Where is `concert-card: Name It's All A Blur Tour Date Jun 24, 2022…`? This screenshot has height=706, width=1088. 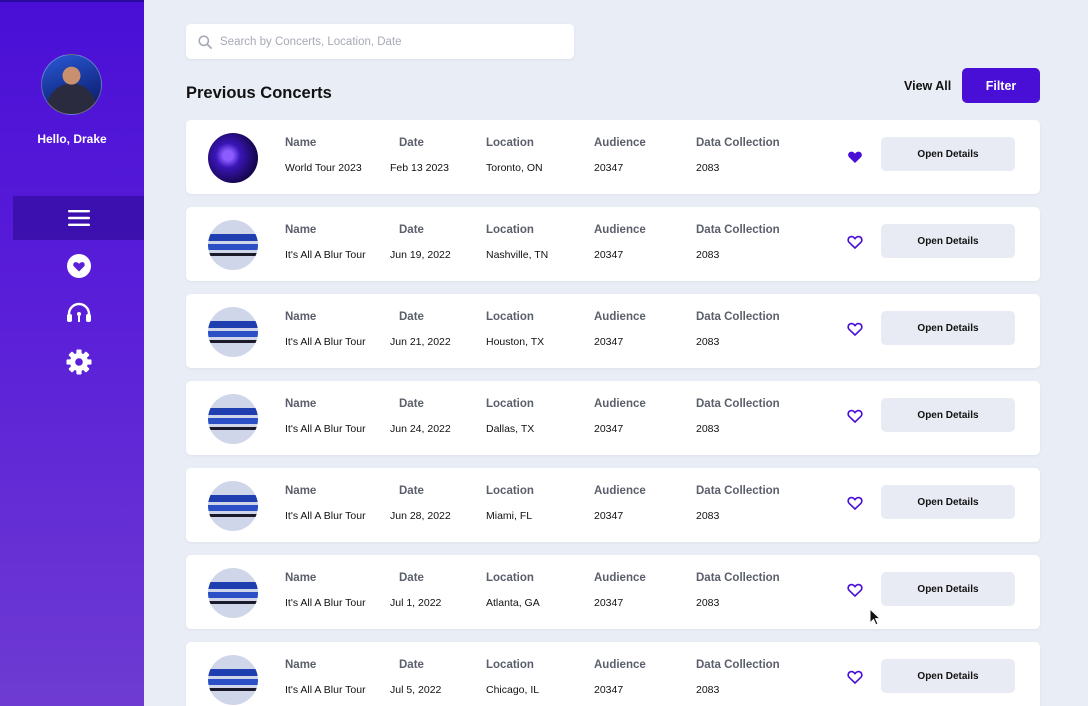 concert-card: Name It's All A Blur Tour Date Jun 24, 2022… is located at coordinates (613, 418).